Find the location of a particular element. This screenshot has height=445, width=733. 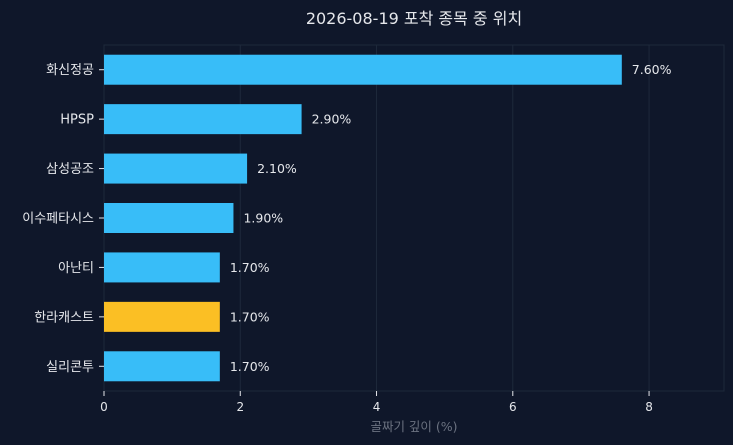

category-label: HPSP is located at coordinates (77, 120).